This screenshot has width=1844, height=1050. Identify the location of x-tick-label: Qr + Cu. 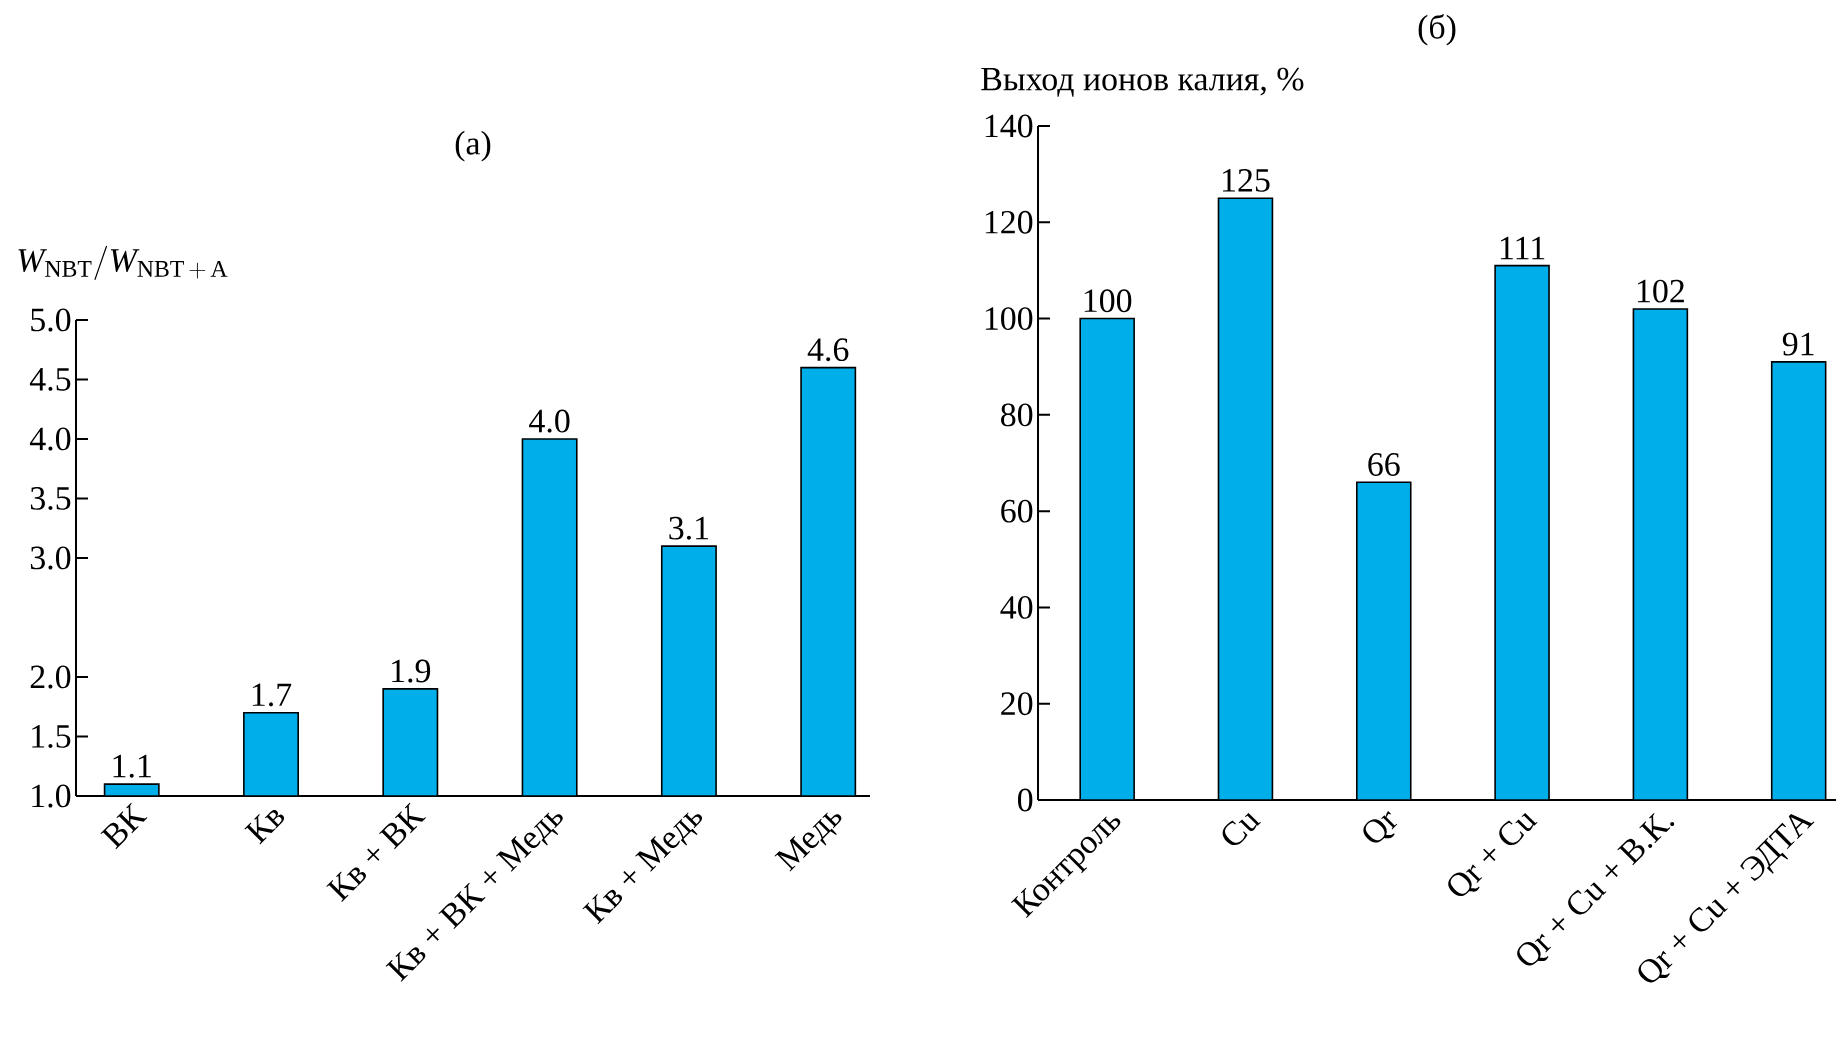
(1493, 854).